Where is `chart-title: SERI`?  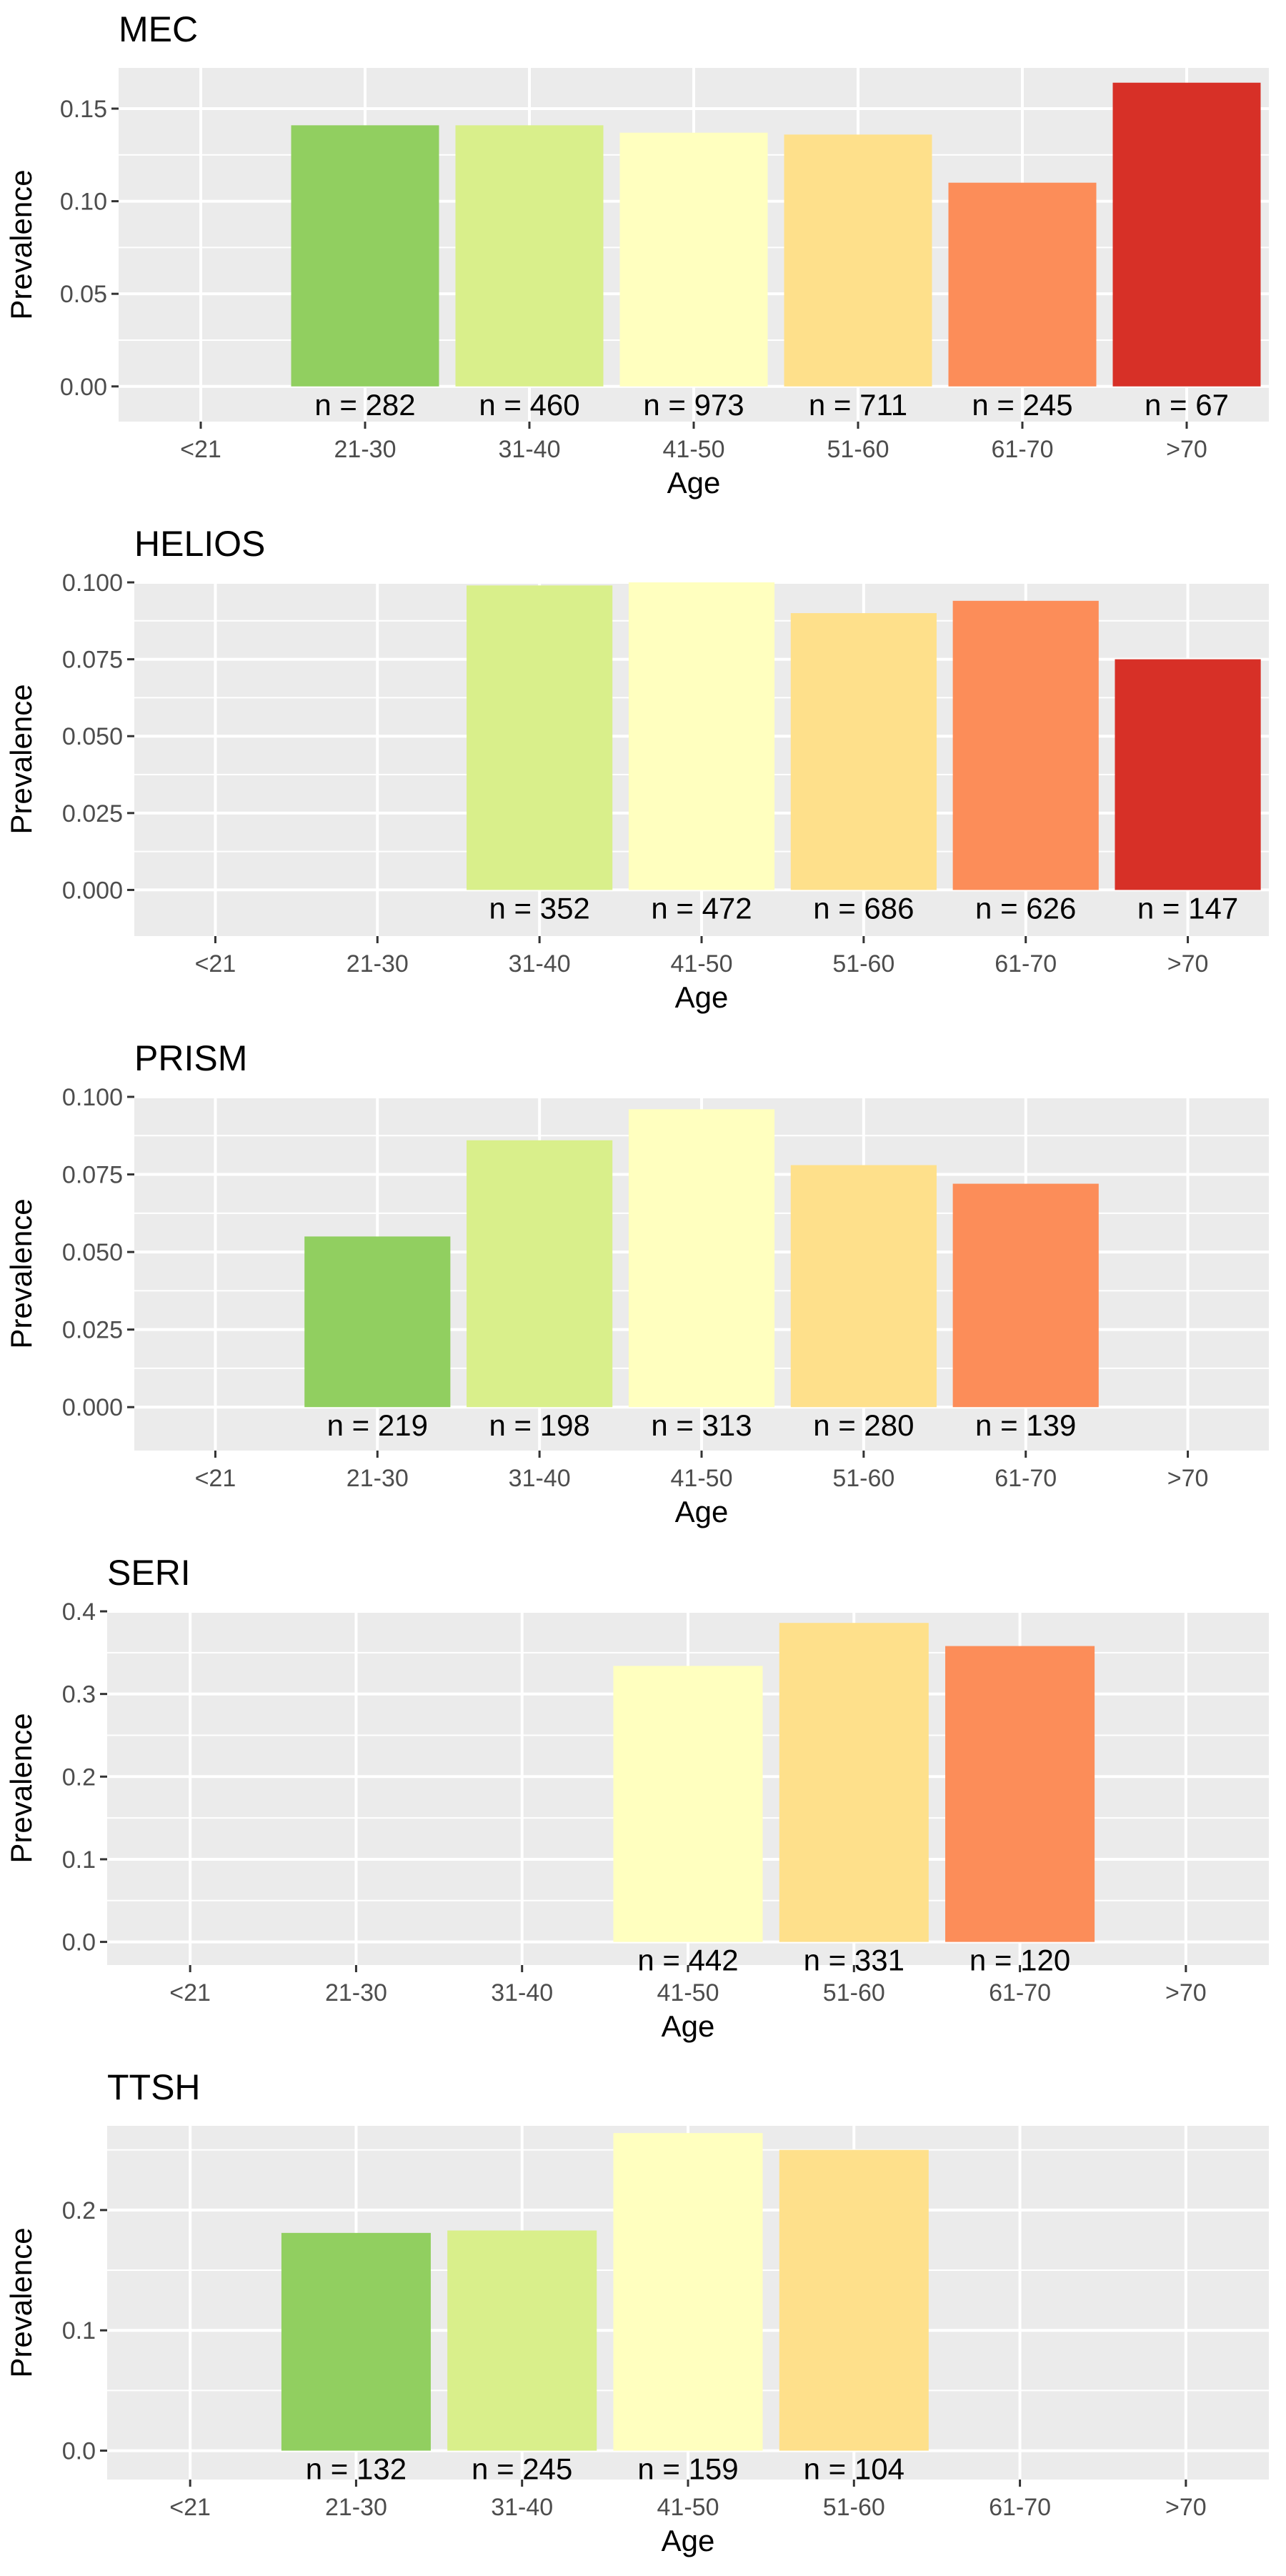
chart-title: SERI is located at coordinates (149, 1573).